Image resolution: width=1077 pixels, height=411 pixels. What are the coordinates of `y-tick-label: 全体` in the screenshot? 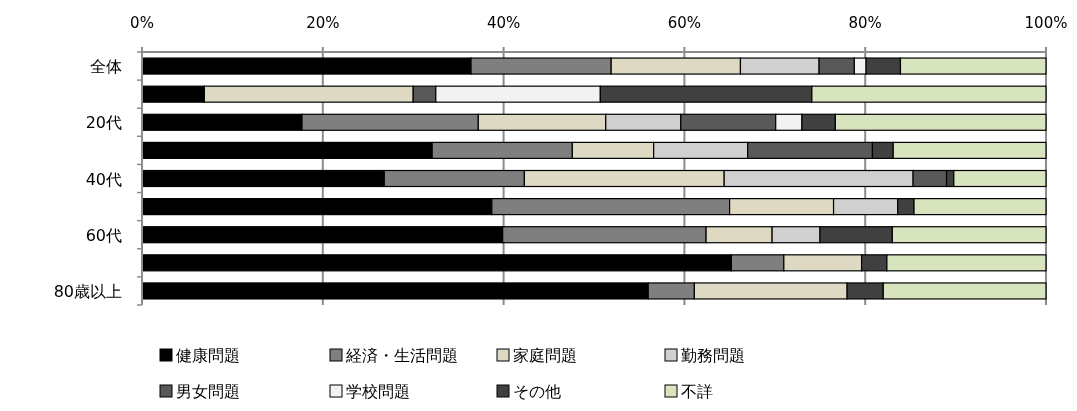 It's located at (106, 67).